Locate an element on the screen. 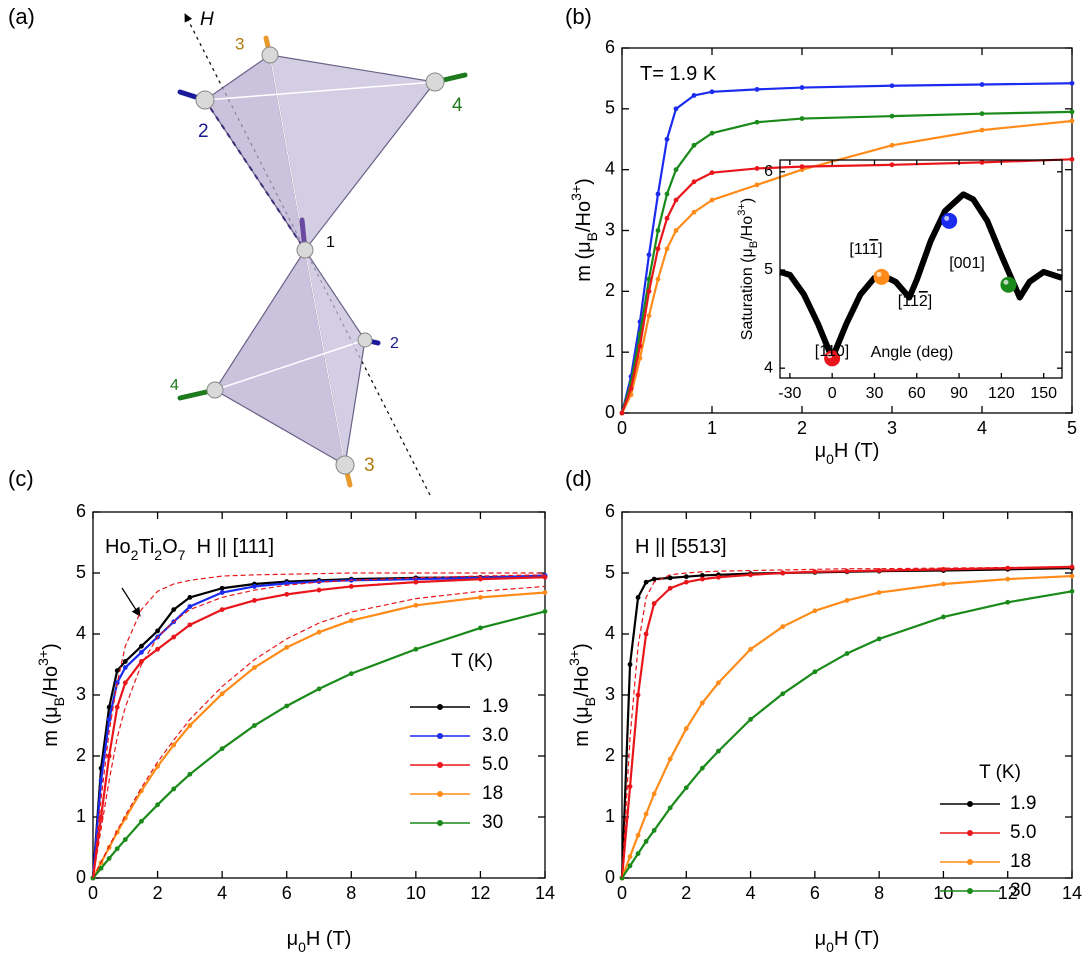 The image size is (1091, 961). x-axis-label: Angle (deg) is located at coordinates (912, 352).